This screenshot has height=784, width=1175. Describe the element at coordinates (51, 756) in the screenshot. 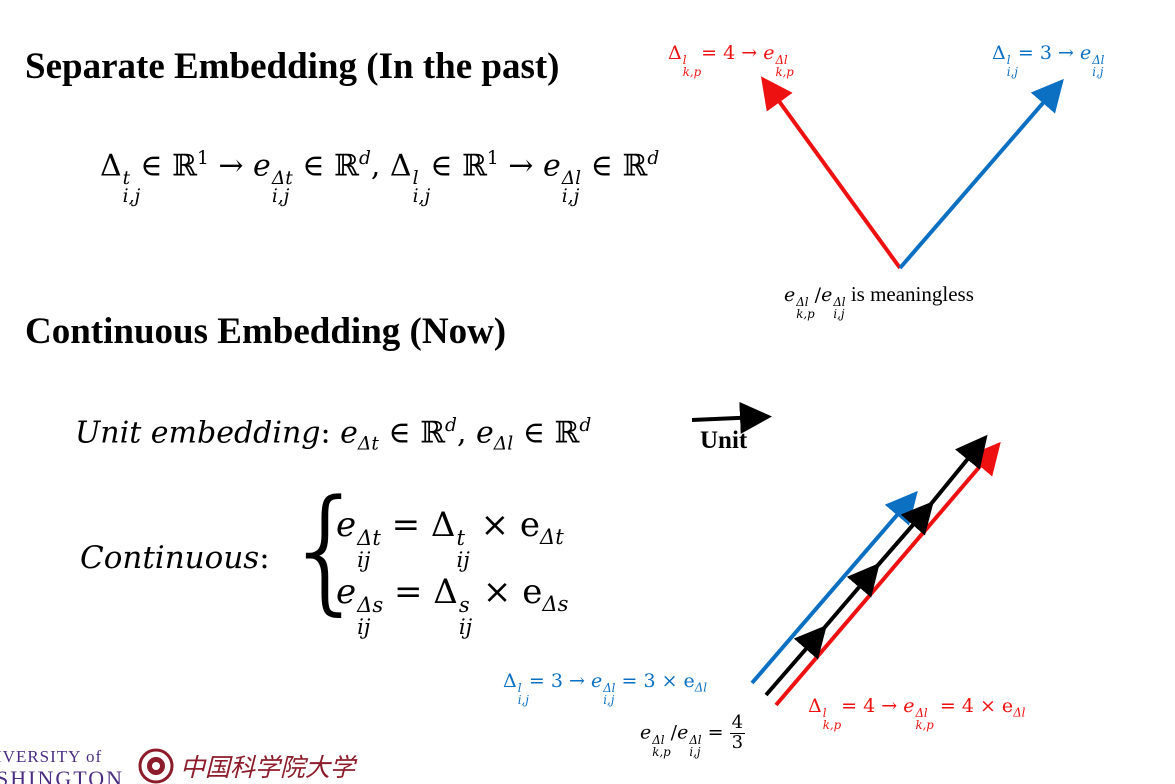

I see `uw-logo-line1: IVERSITY of` at that location.